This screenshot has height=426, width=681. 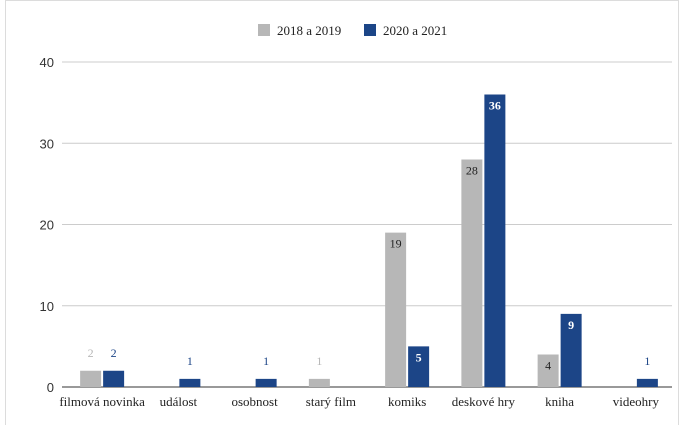 I want to click on category-label: filmová novinka, so click(x=102, y=401).